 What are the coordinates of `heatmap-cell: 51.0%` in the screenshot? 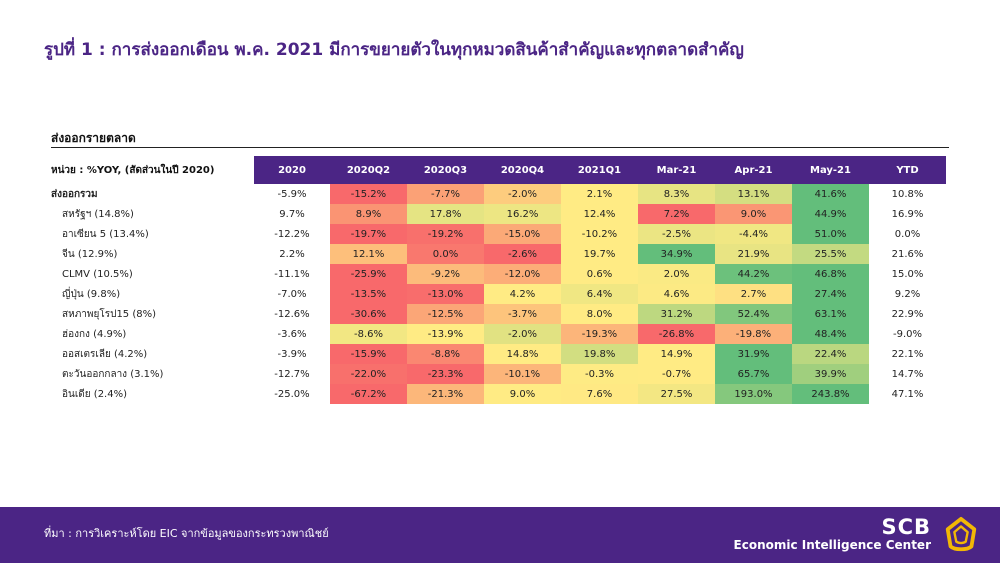 It's located at (830, 234).